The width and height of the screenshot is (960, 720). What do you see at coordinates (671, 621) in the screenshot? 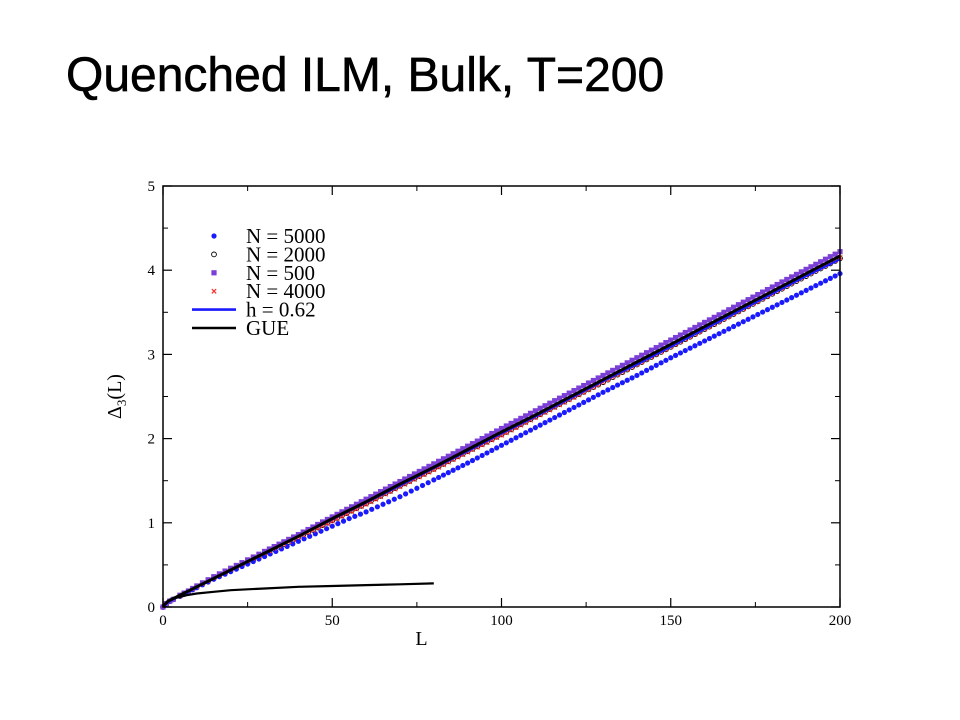
I see `x-tick-label: 150` at bounding box center [671, 621].